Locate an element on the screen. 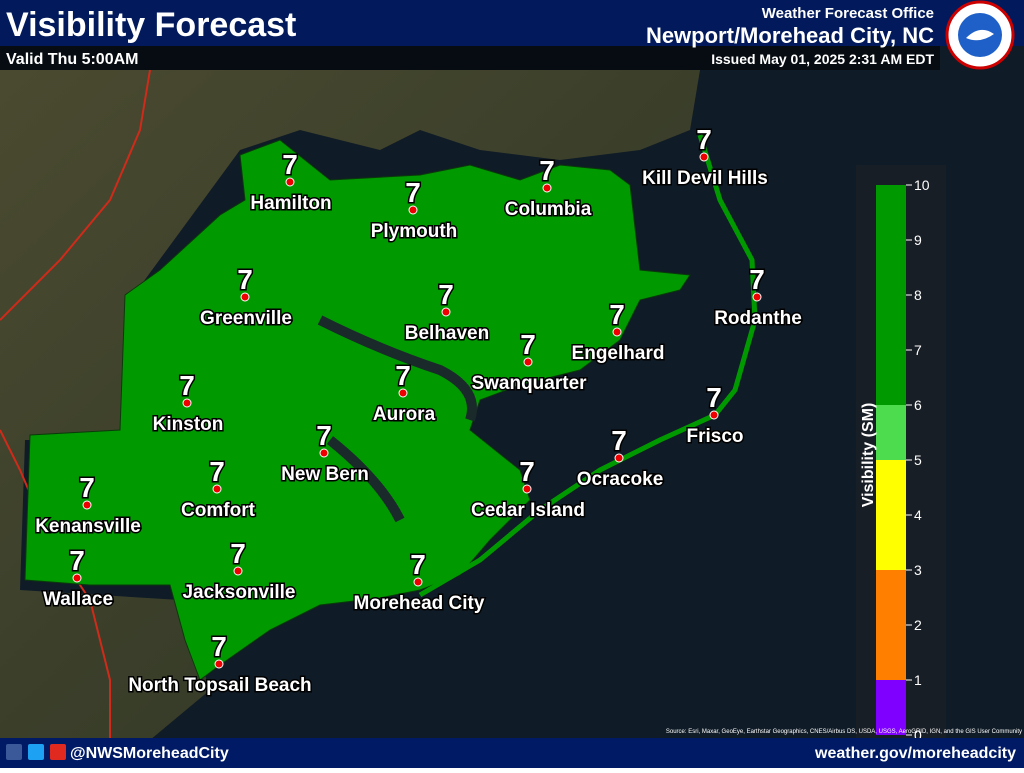  city-name: Greenville is located at coordinates (246, 318).